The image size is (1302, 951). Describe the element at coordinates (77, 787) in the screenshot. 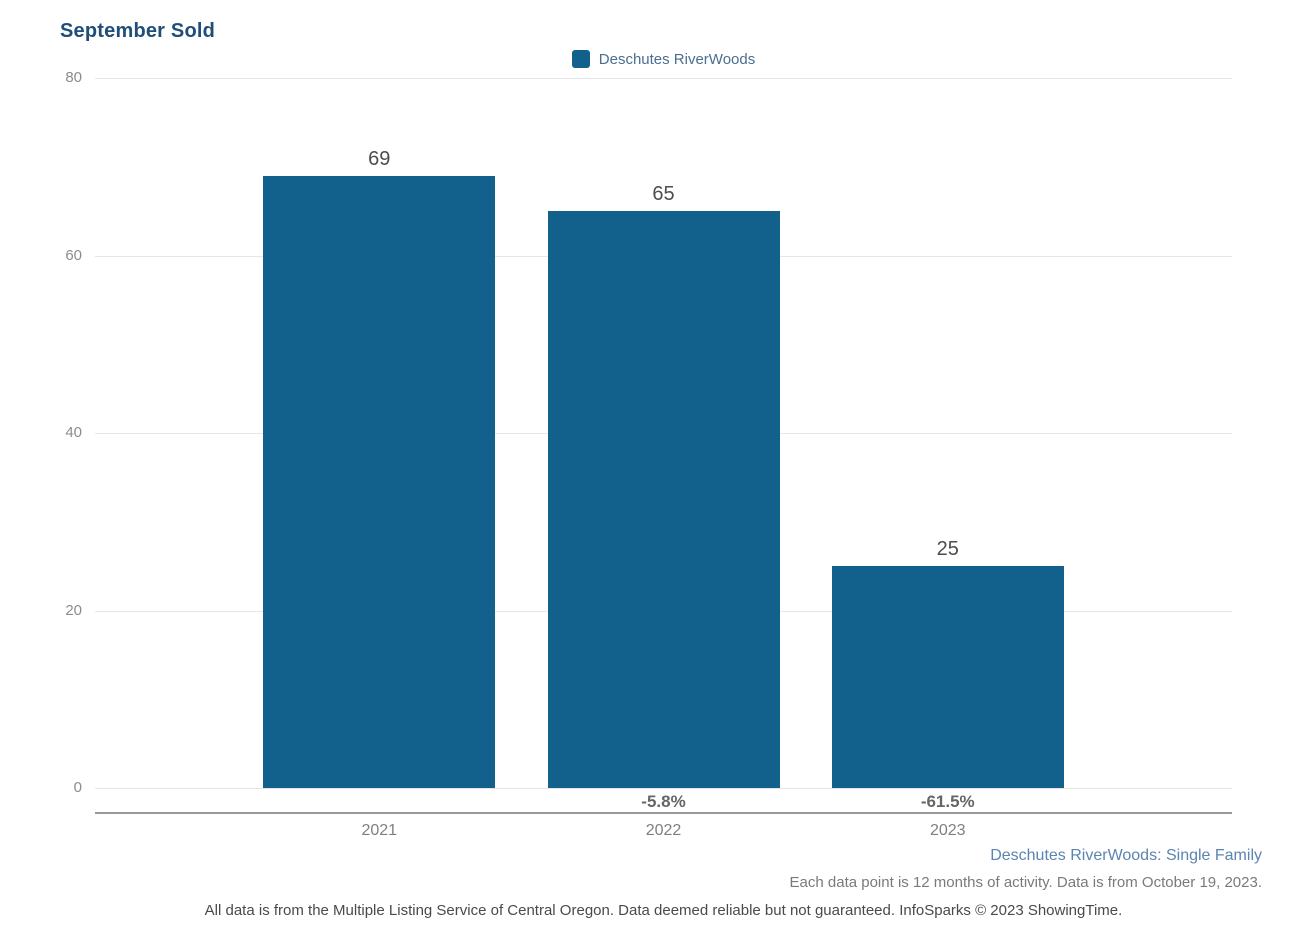

I see `y-axis-tick-label: 0` at that location.